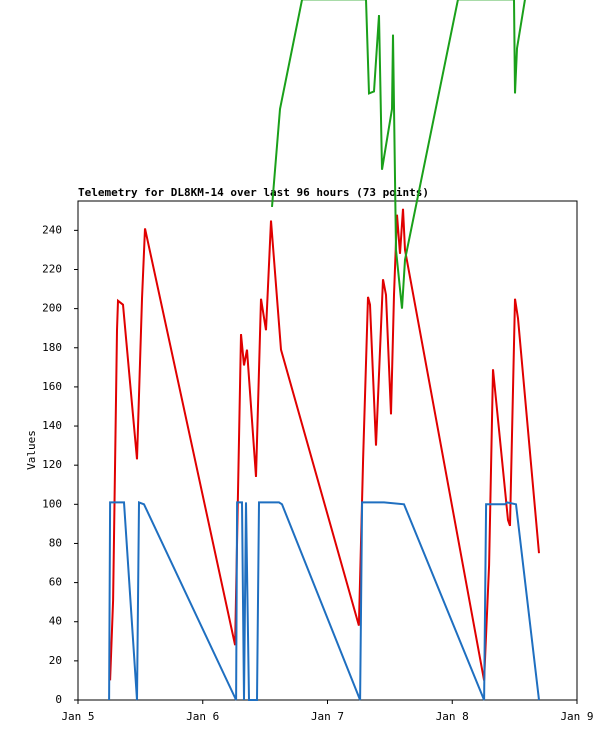 The image size is (615, 741). What do you see at coordinates (52, 386) in the screenshot?
I see `y-tick-label: 160` at bounding box center [52, 386].